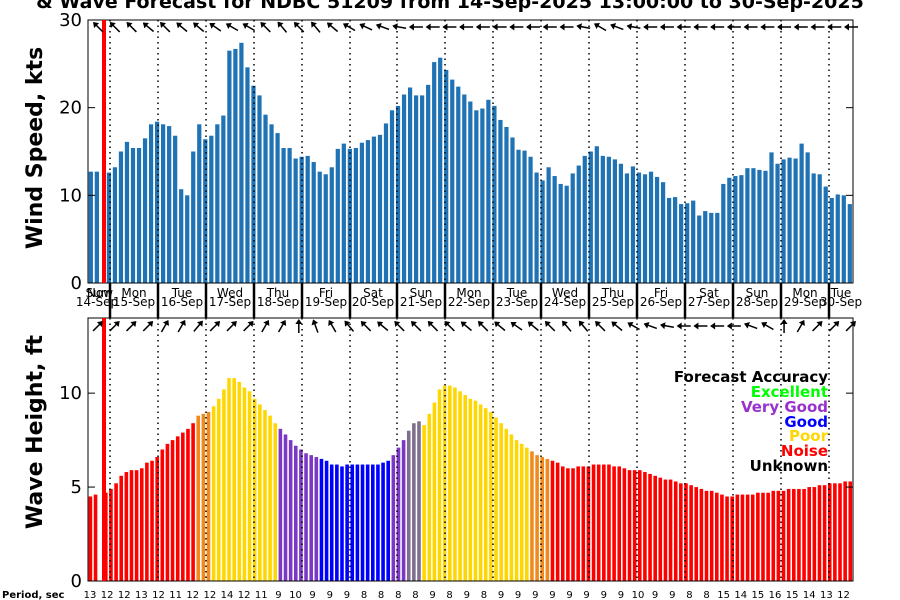 The height and width of the screenshot is (600, 900). Describe the element at coordinates (326, 293) in the screenshot. I see `day-label: Fri` at that location.